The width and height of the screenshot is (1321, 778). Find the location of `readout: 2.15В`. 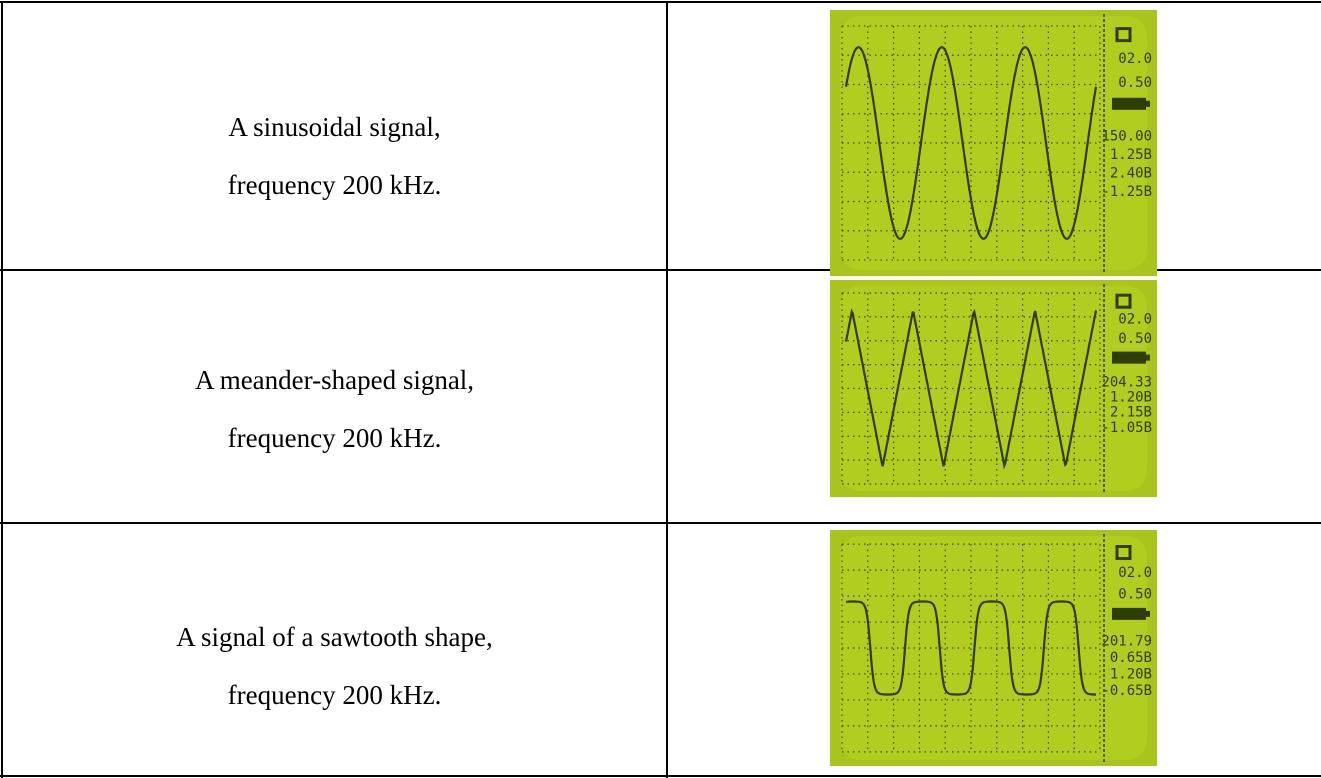

readout: 2.15В is located at coordinates (1131, 413).